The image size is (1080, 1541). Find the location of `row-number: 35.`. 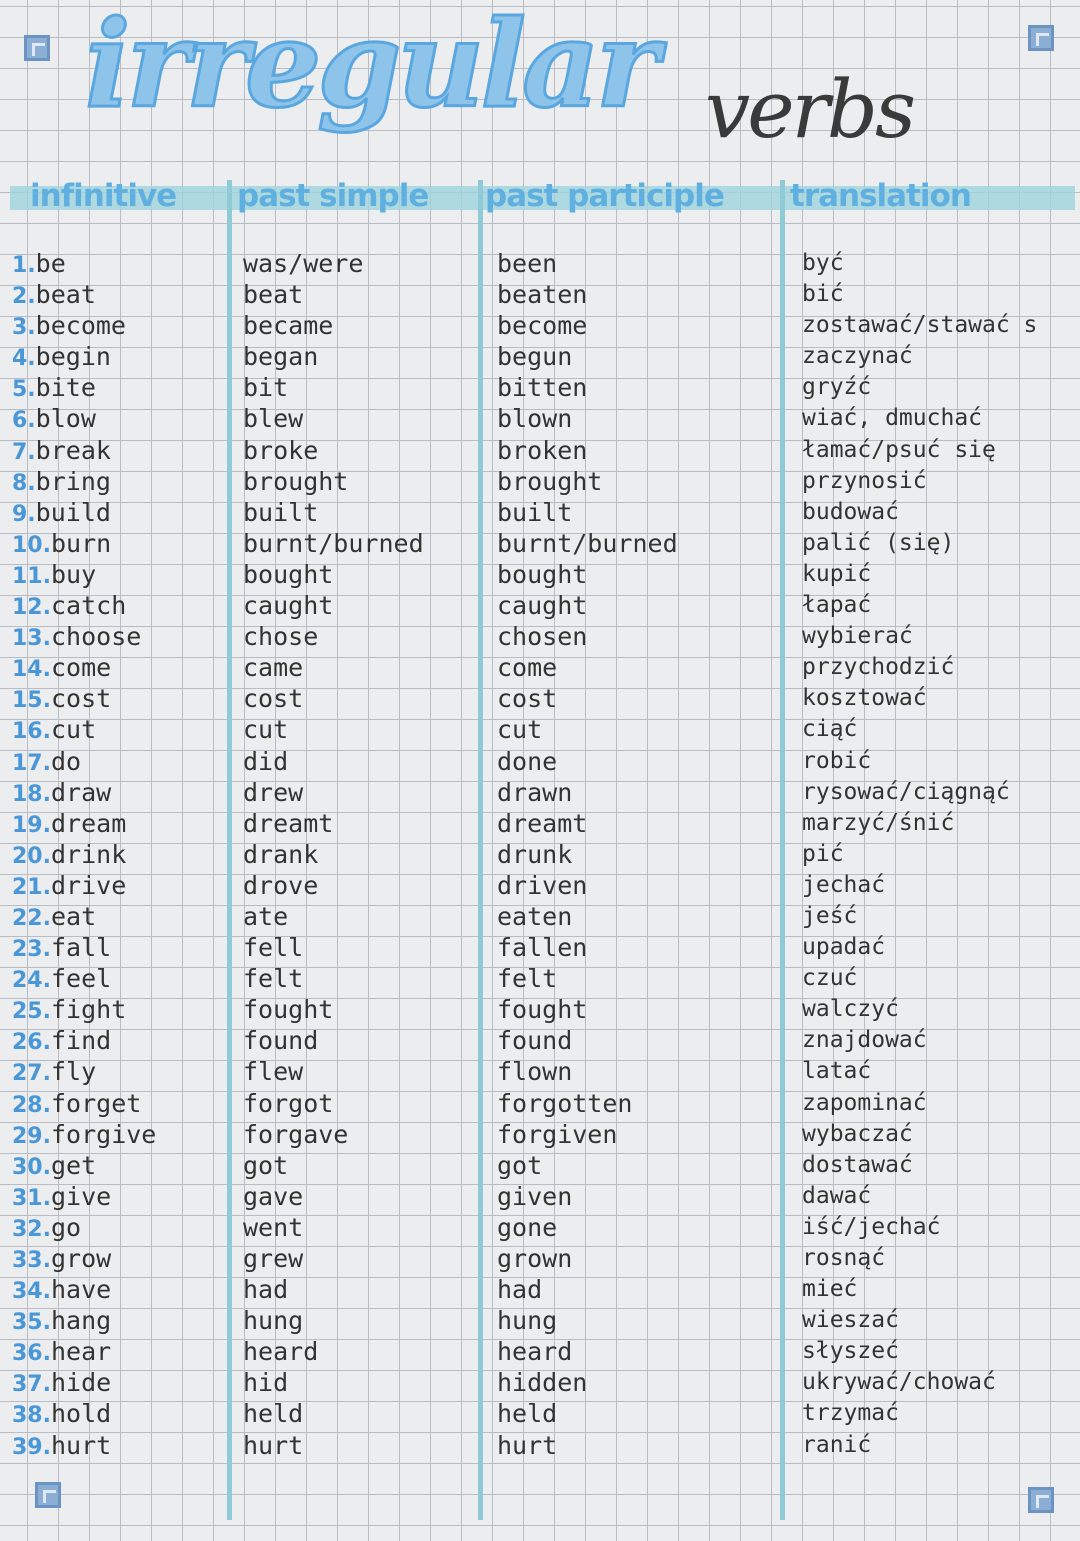

row-number: 35. is located at coordinates (31, 1323).